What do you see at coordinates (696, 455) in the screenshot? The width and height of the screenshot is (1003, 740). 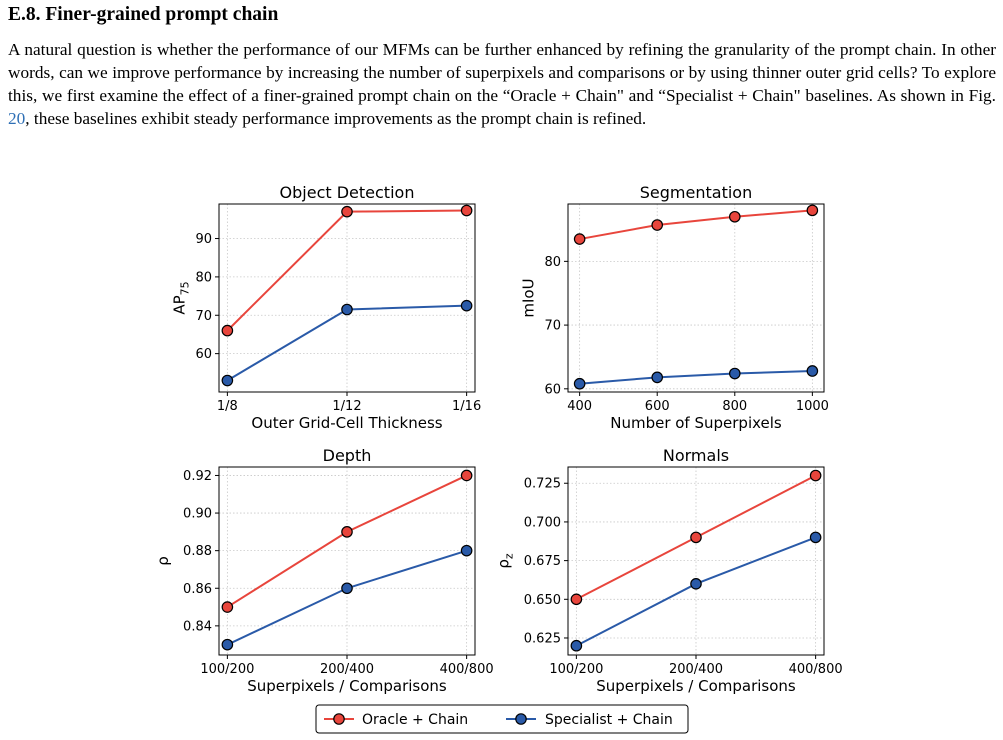 I see `normals-title: Normals` at bounding box center [696, 455].